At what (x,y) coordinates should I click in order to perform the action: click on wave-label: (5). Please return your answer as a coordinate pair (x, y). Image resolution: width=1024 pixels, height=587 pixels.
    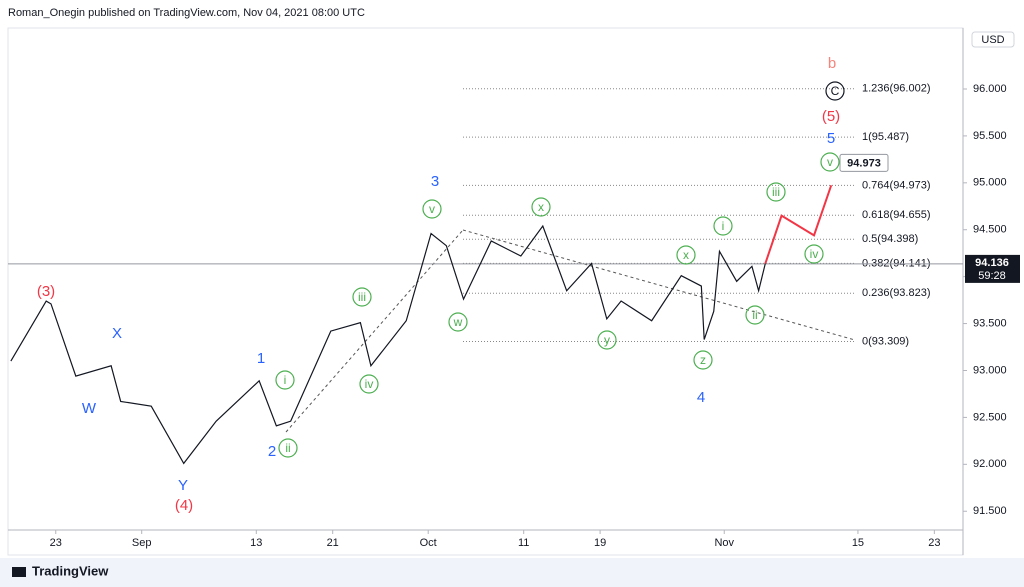
    Looking at the image, I should click on (831, 116).